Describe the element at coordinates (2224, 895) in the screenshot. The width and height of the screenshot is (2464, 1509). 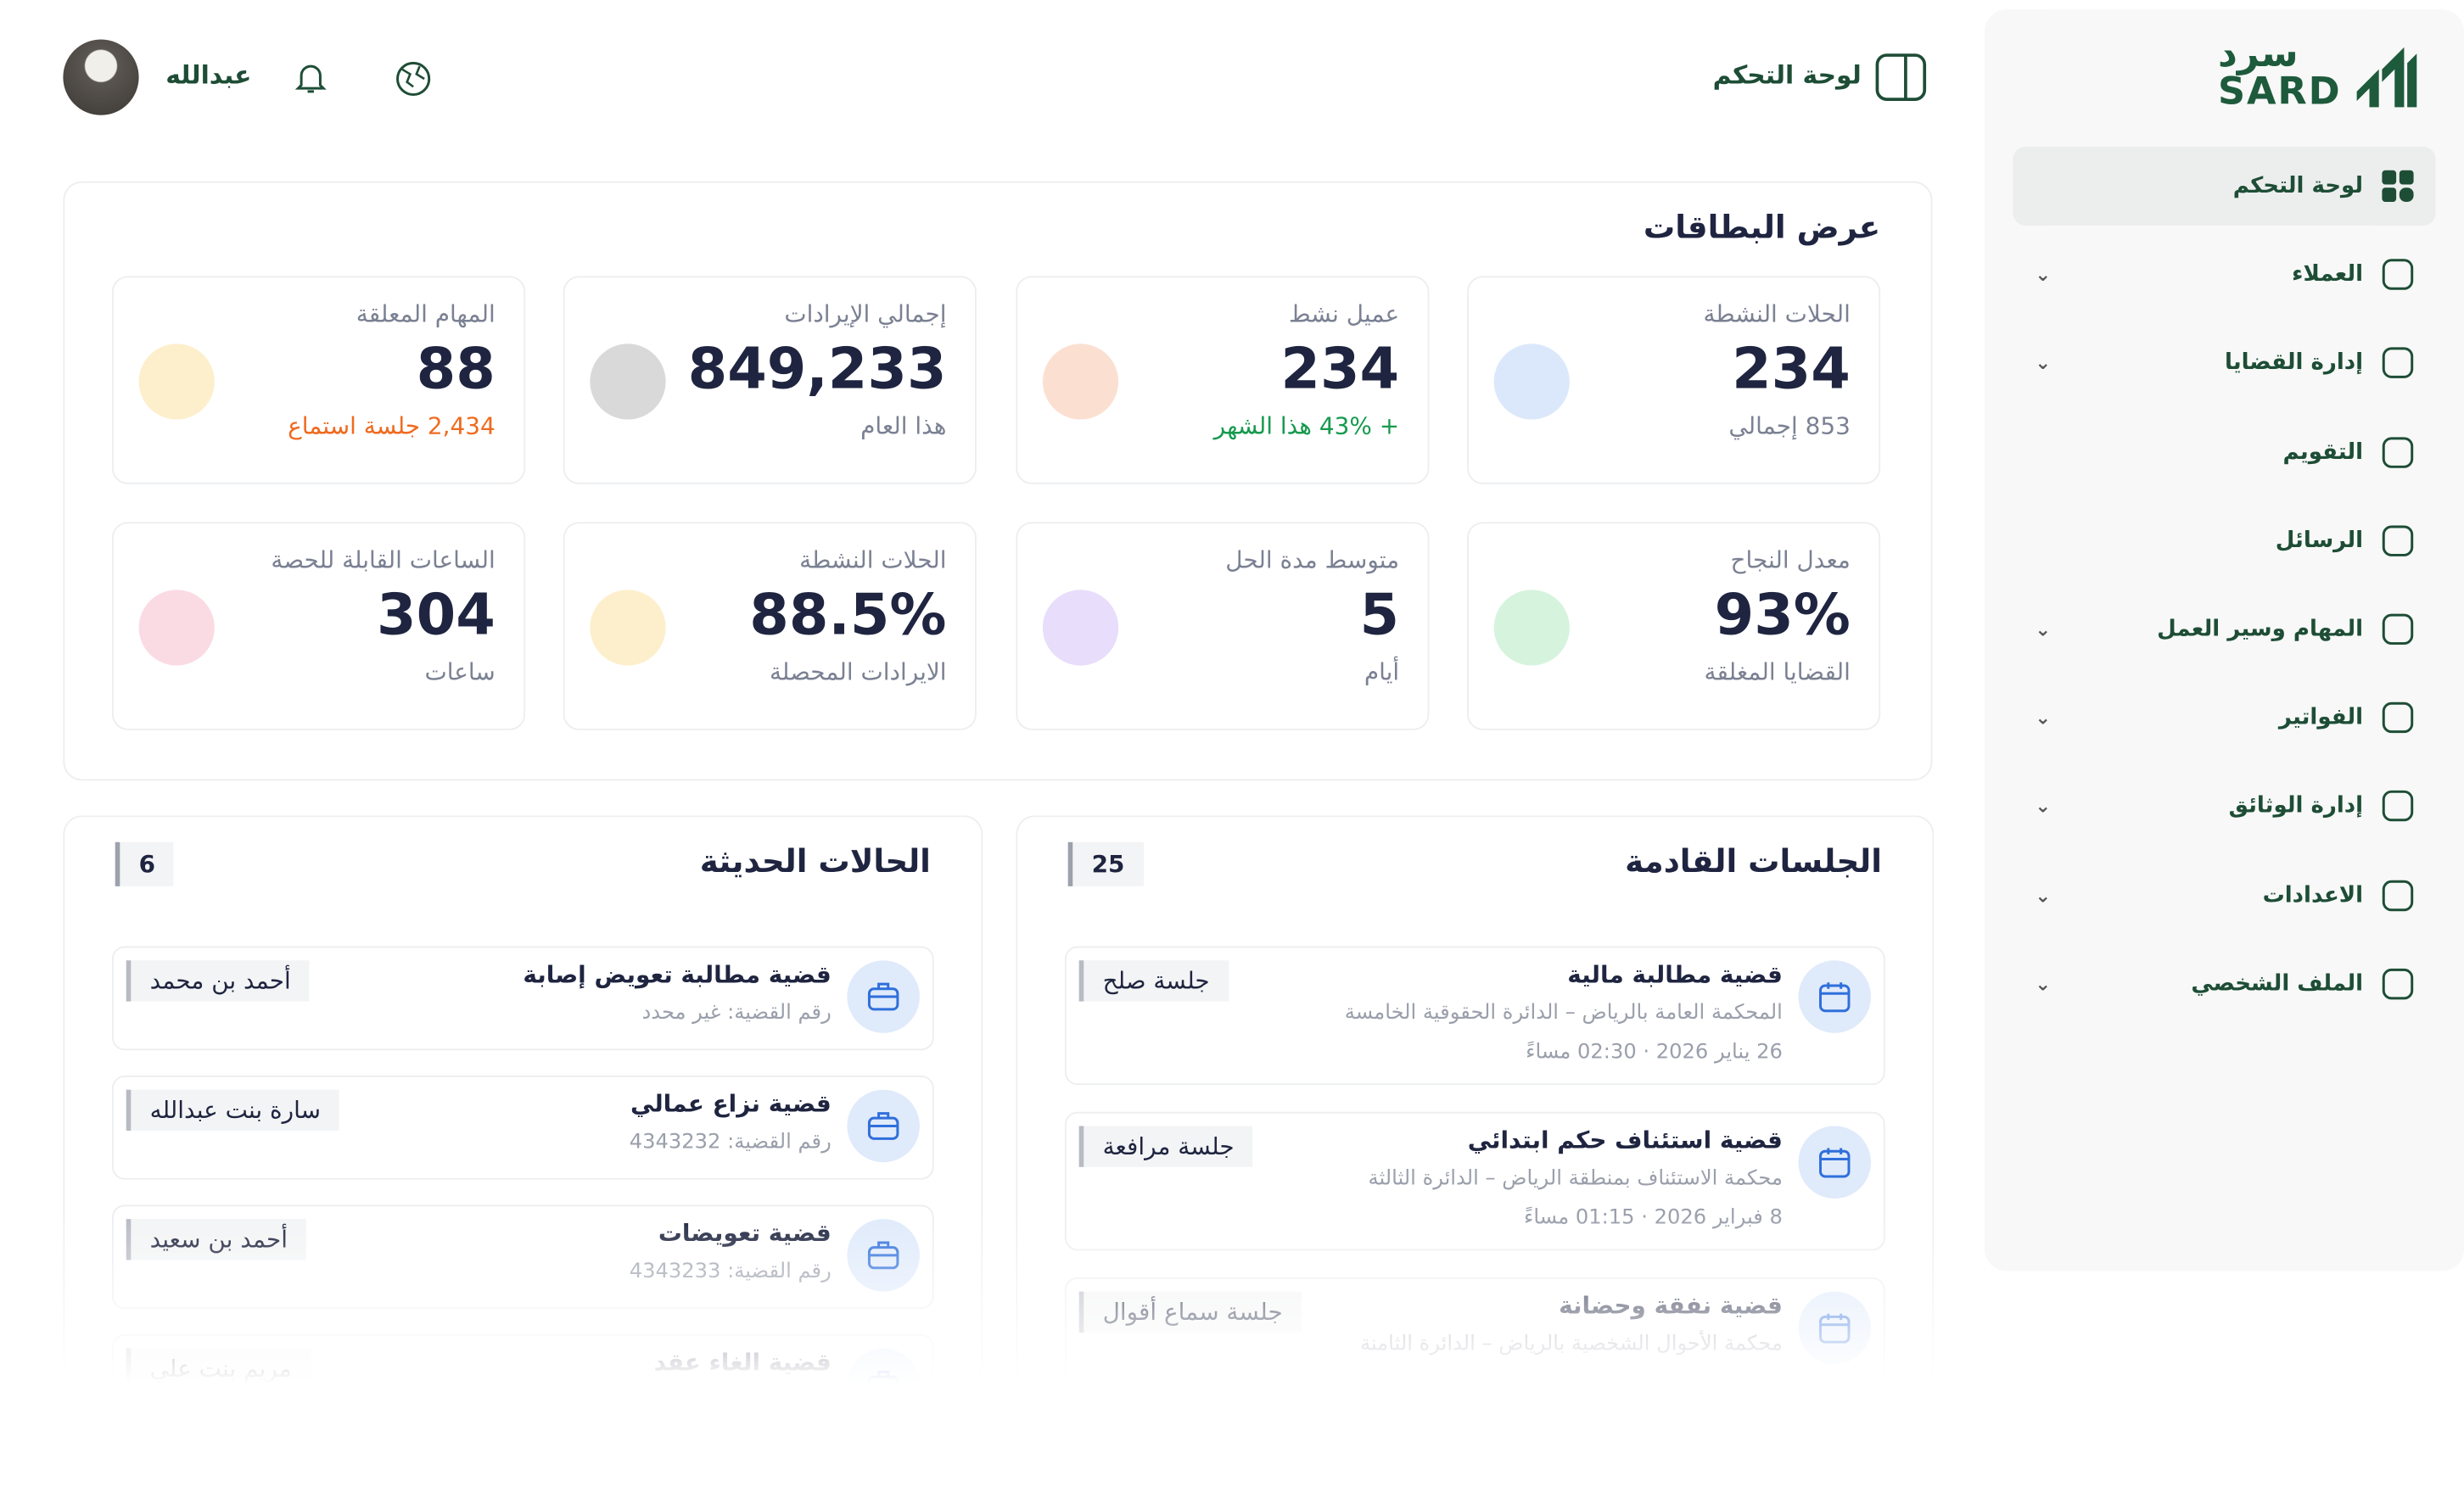
I see `nav-item: الاعدادات ⌄` at that location.